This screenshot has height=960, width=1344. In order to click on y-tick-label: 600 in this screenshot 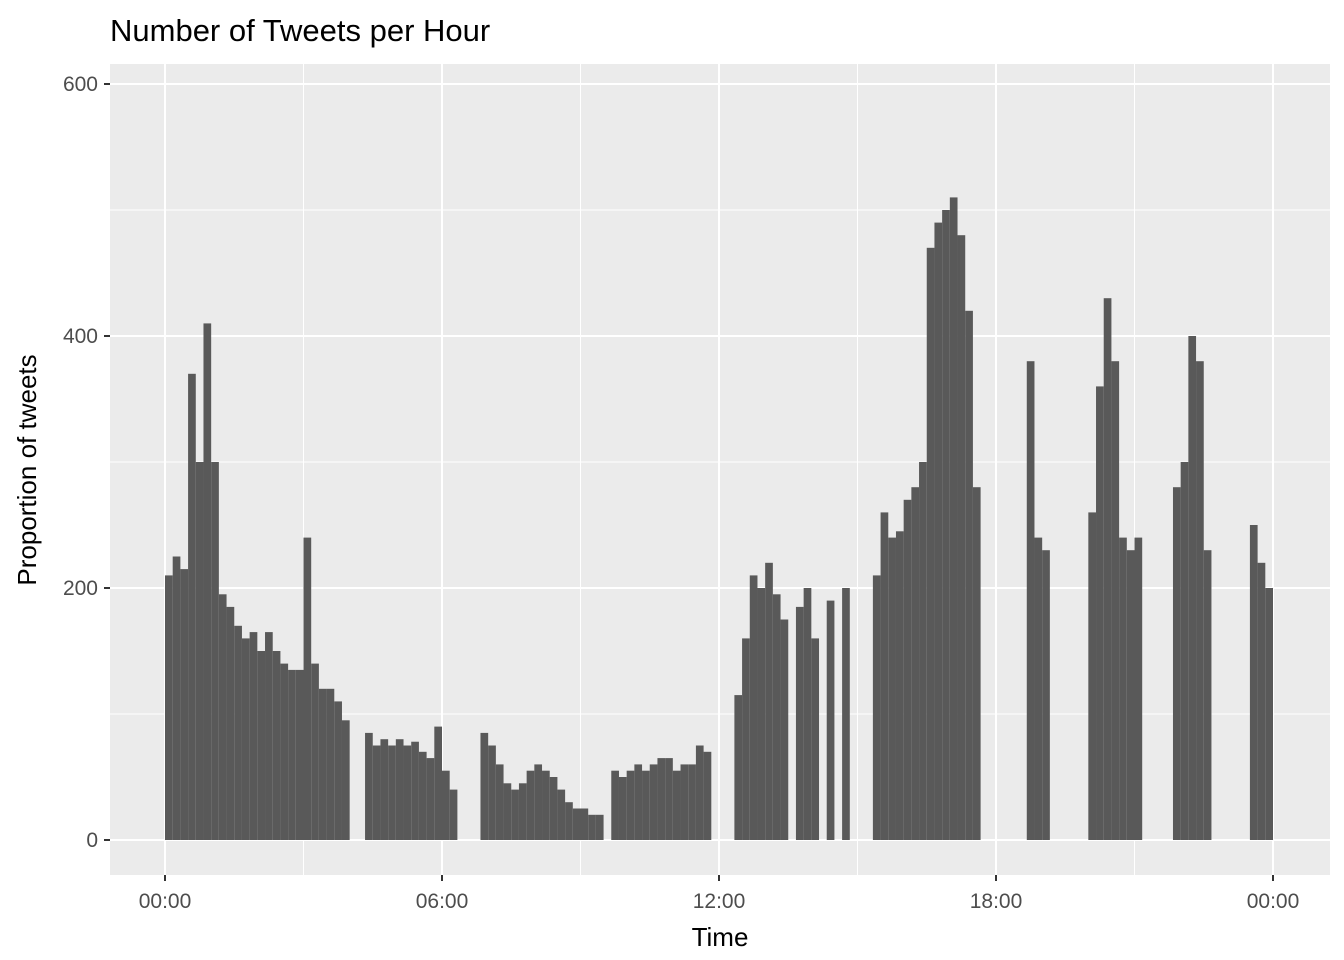, I will do `click(80, 84)`.